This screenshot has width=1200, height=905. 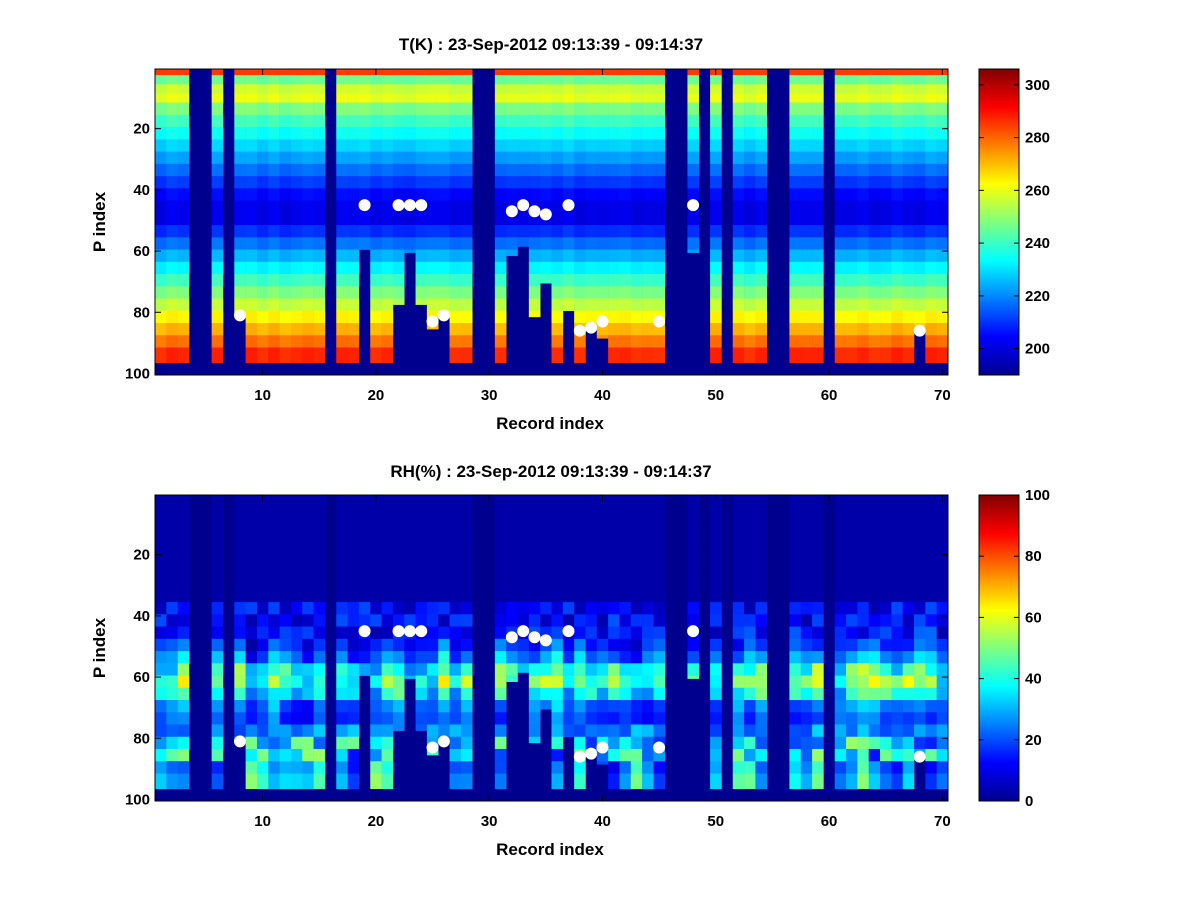 What do you see at coordinates (376, 821) in the screenshot?
I see `humidity-x-tick-label: 20` at bounding box center [376, 821].